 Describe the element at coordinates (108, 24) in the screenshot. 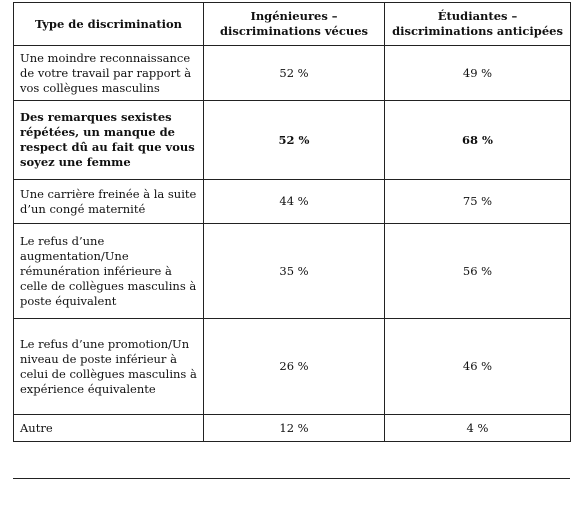

I see `header-type: Type de discrimination` at that location.